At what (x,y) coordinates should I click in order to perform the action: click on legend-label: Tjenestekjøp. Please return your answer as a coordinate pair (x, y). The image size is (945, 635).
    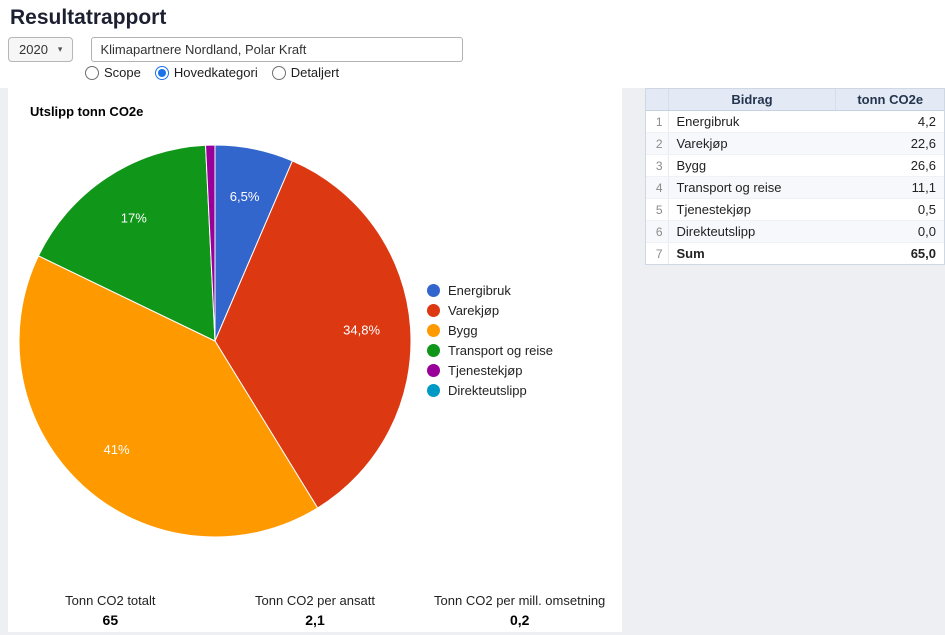
    Looking at the image, I should click on (485, 370).